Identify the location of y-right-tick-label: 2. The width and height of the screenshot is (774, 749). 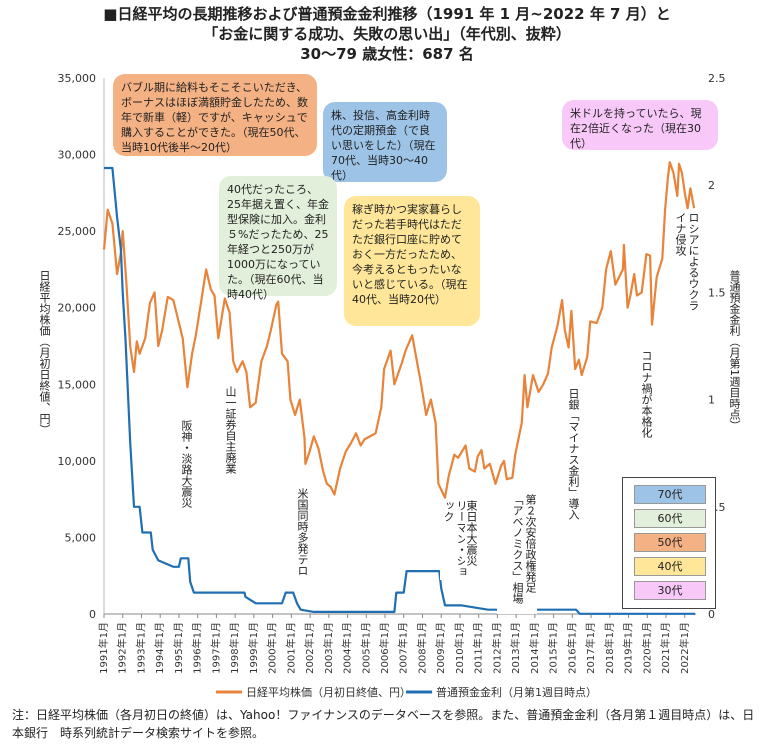
(711, 185).